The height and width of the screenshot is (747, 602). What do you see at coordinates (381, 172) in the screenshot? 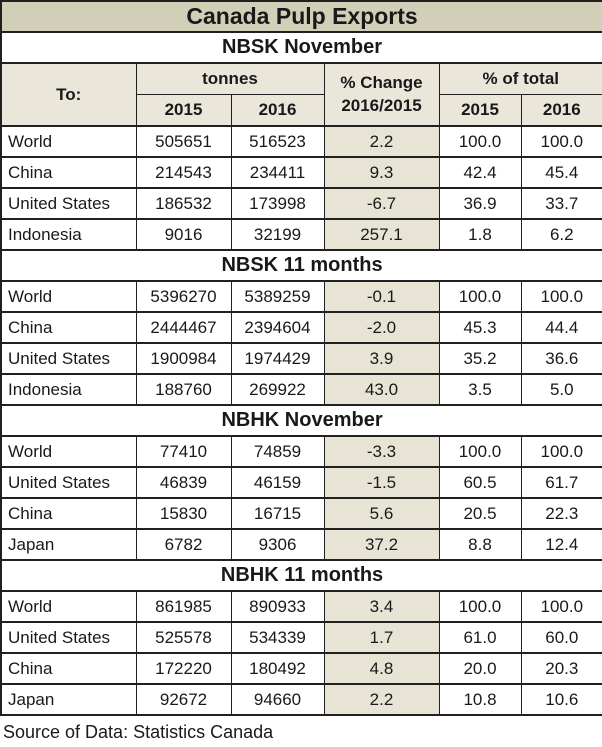
I see `pct-change-cell: 9.3` at bounding box center [381, 172].